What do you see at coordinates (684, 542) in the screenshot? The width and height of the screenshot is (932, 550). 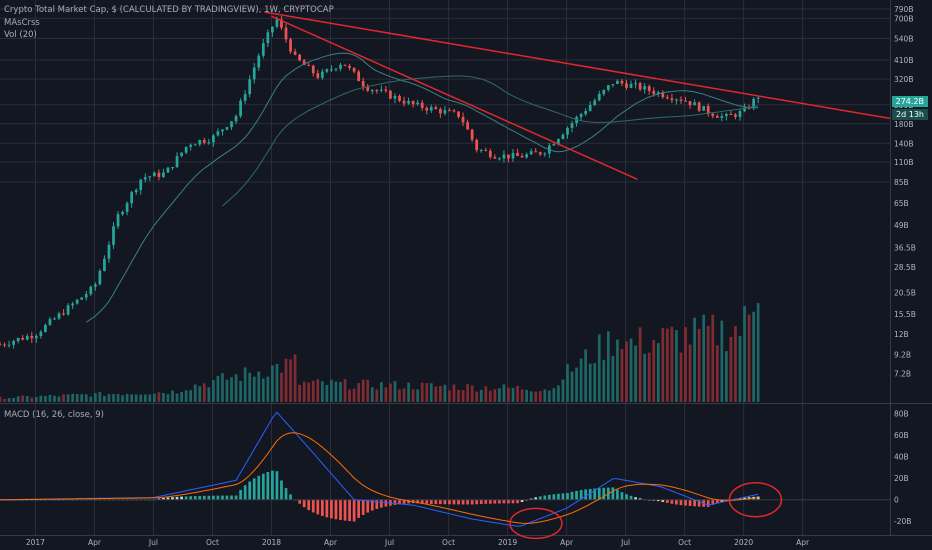 I see `time-axis-tick: Oct` at bounding box center [684, 542].